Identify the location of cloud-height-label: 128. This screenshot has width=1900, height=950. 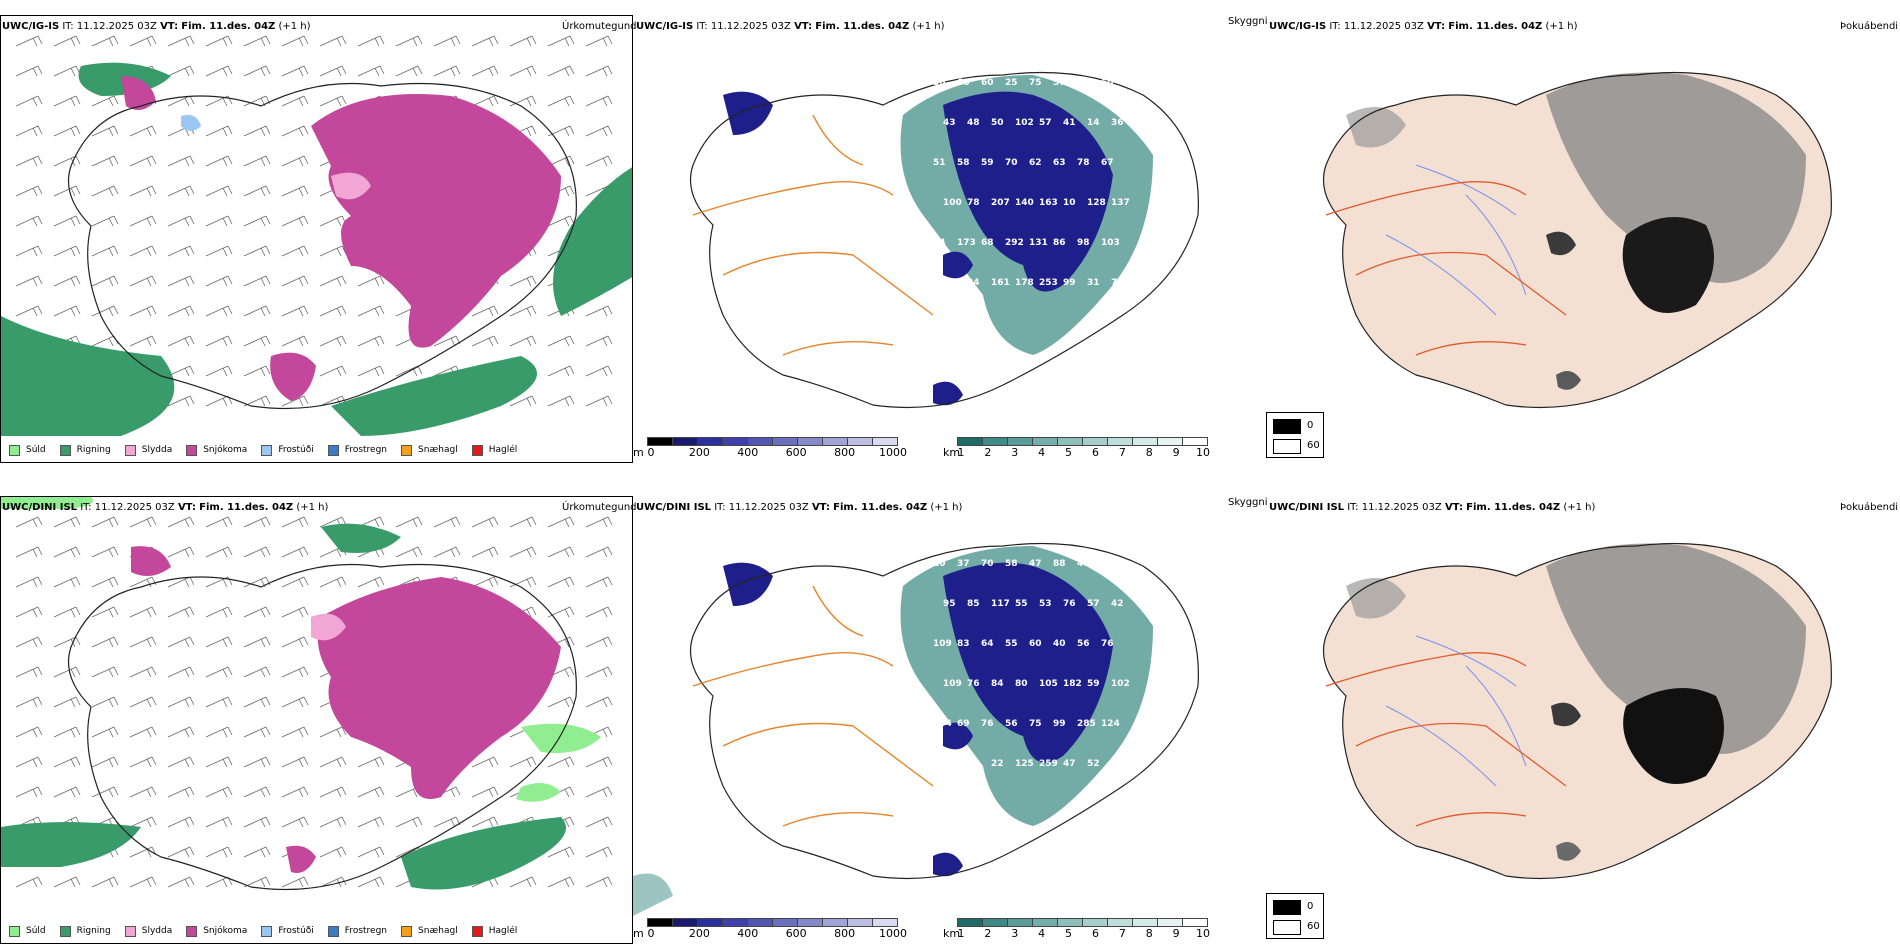
(1096, 203).